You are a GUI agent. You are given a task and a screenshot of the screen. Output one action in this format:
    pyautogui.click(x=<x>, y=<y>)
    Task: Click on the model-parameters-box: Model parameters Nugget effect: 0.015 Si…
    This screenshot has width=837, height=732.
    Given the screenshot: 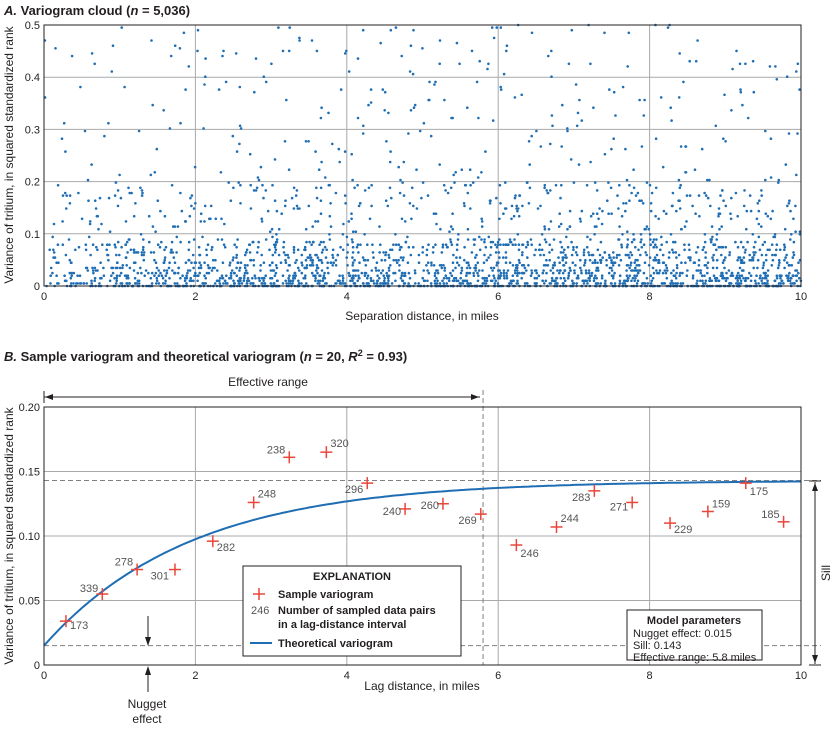 What is the action you would take?
    pyautogui.click(x=694, y=636)
    